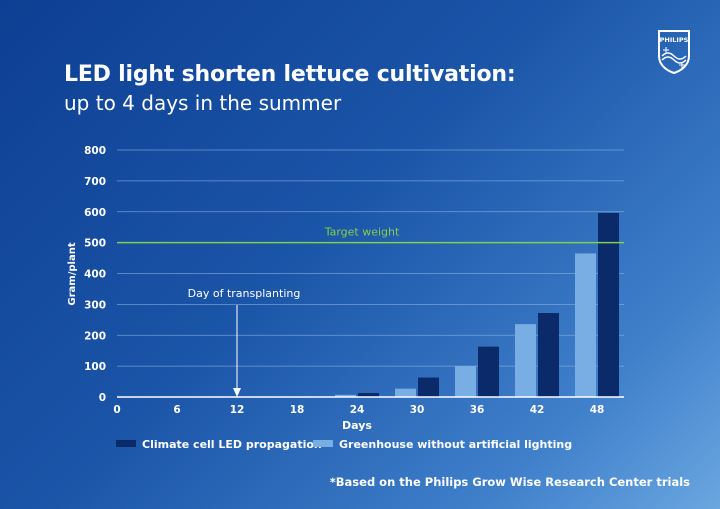 This screenshot has width=720, height=509. Describe the element at coordinates (95, 182) in the screenshot. I see `y-tick-label: 700` at that location.